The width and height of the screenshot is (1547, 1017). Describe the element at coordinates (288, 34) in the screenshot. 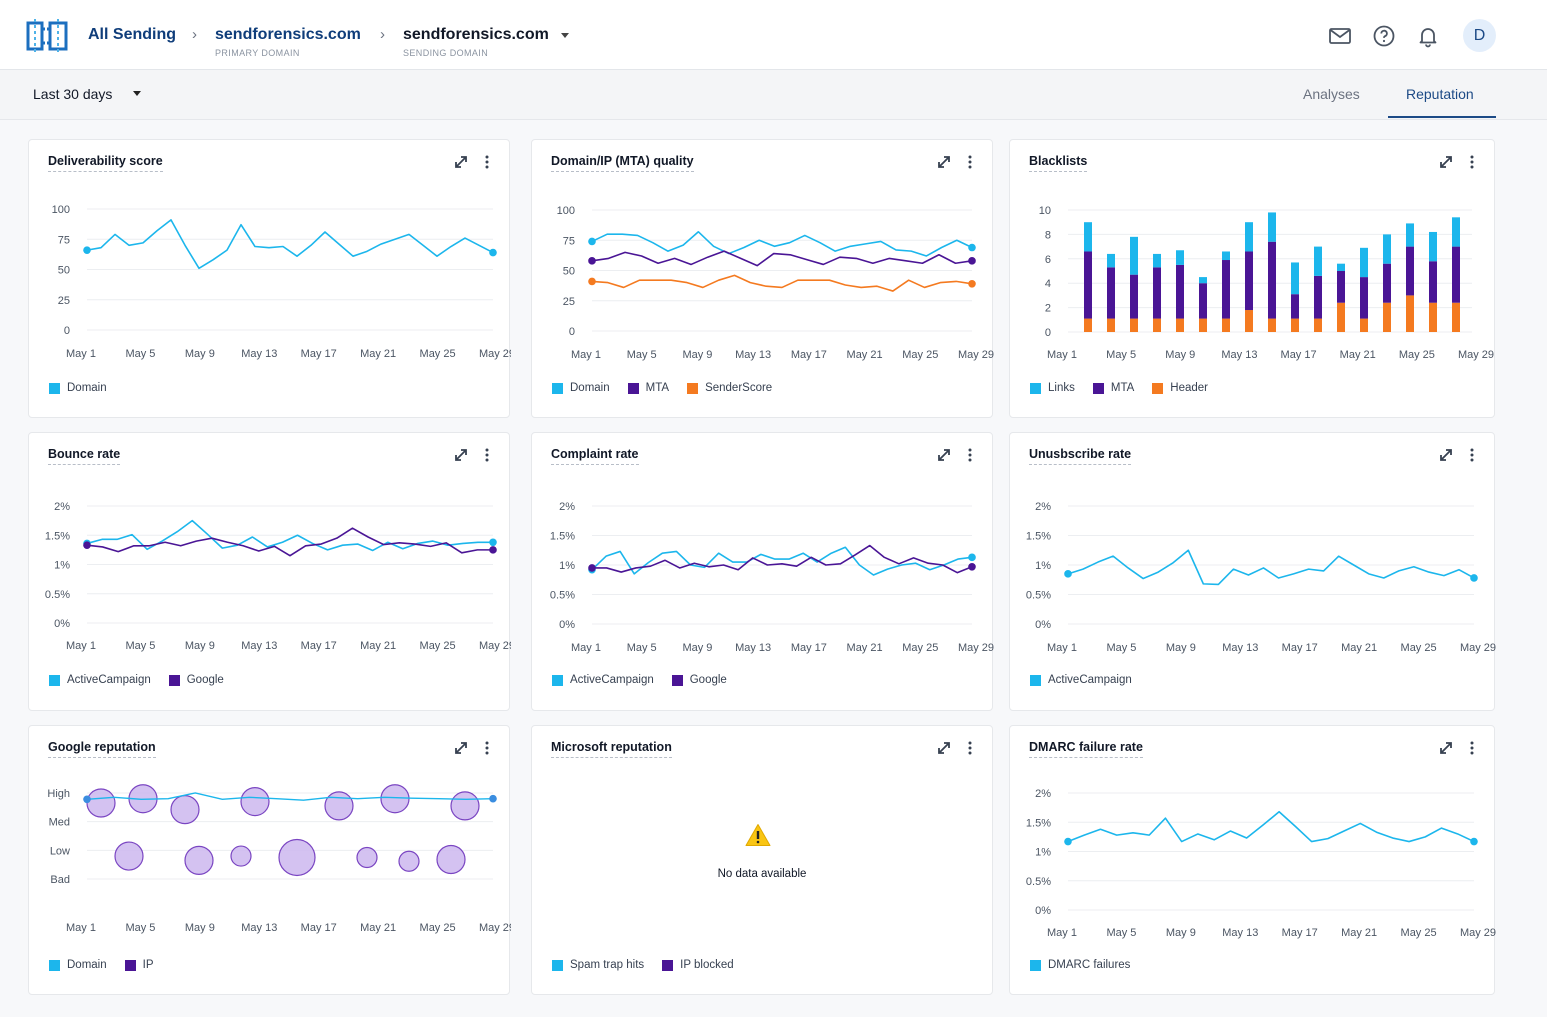

I see `breadcrumb-primary-domain: sendforensics.com` at that location.